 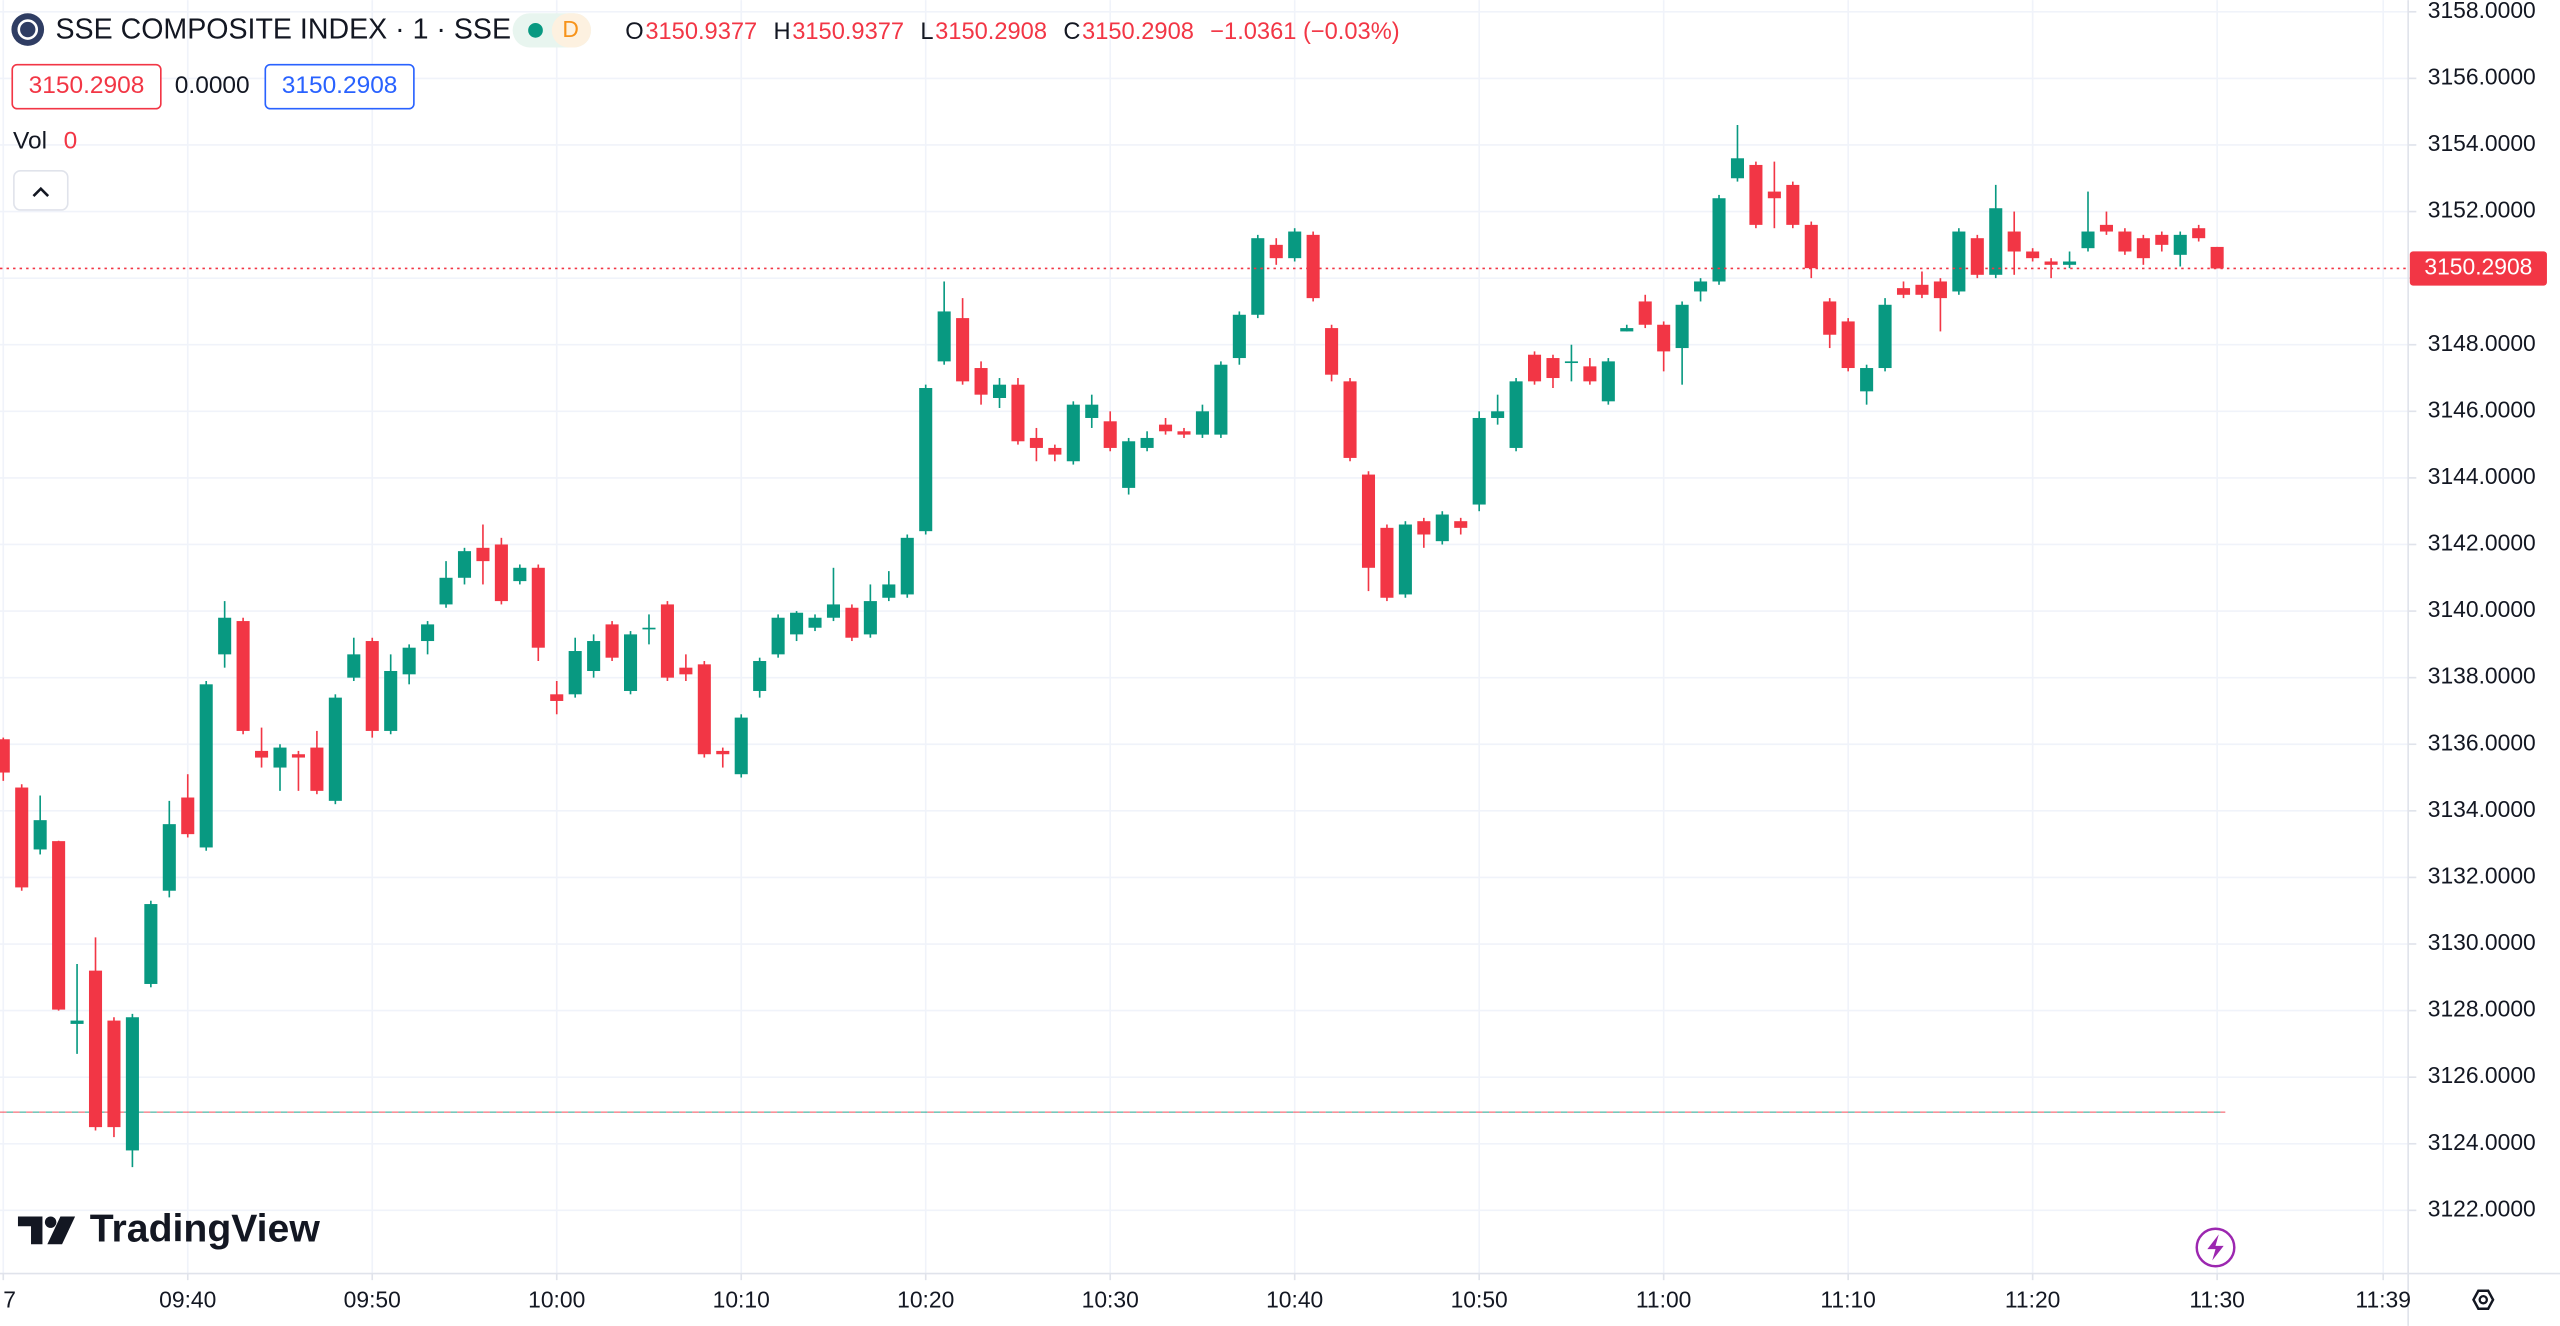 What do you see at coordinates (2032, 1299) in the screenshot?
I see `x-tick-label: 11:20` at bounding box center [2032, 1299].